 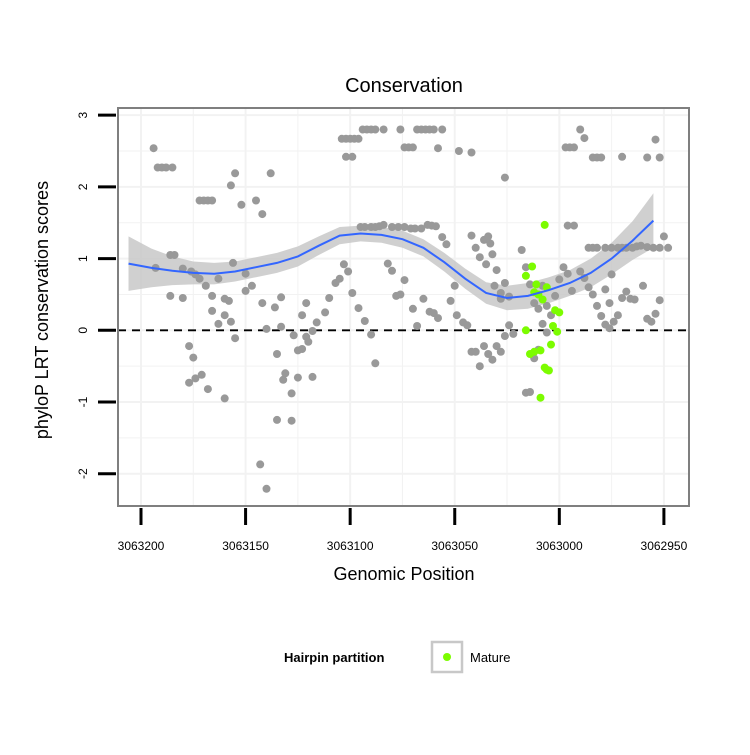 What do you see at coordinates (454, 546) in the screenshot?
I see `x-tick-label: 3063050` at bounding box center [454, 546].